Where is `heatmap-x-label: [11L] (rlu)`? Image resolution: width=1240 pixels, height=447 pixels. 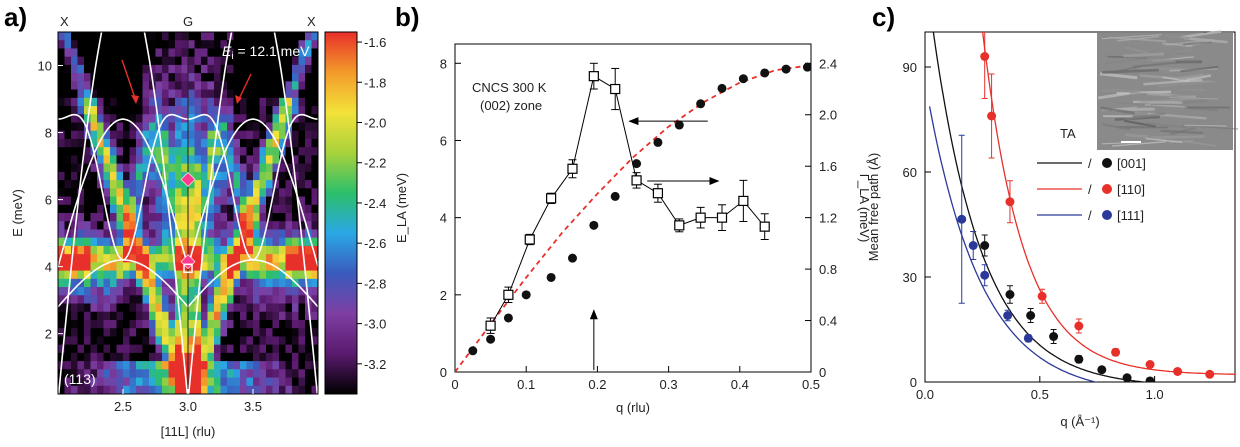 heatmap-x-label: [11L] (rlu) is located at coordinates (188, 431).